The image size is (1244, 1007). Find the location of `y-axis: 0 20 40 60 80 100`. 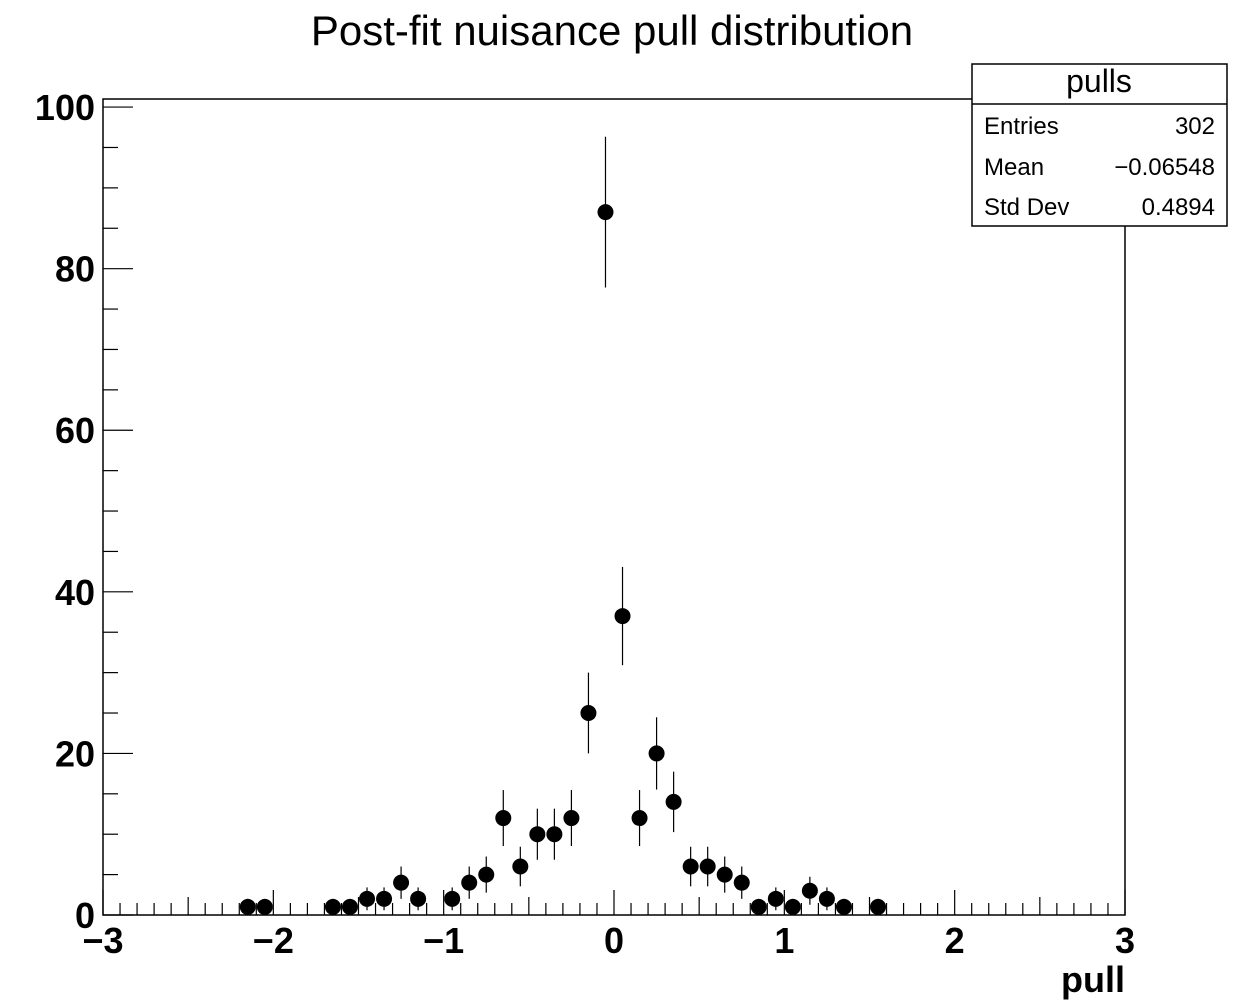

y-axis: 0 20 40 60 80 100 is located at coordinates (84, 511).